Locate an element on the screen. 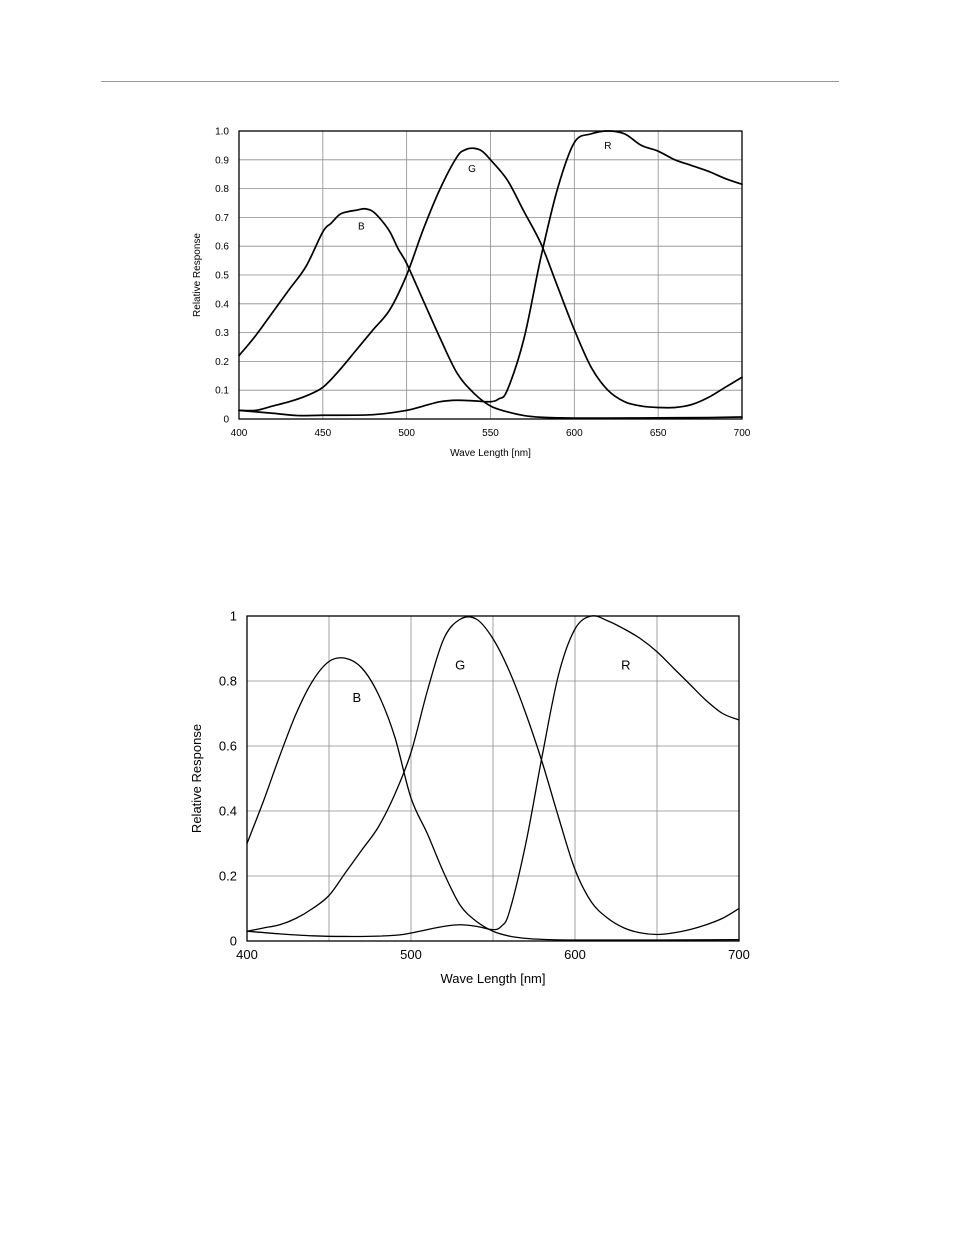 The image size is (954, 1235). y-tick-label: 0.3 is located at coordinates (222, 333).